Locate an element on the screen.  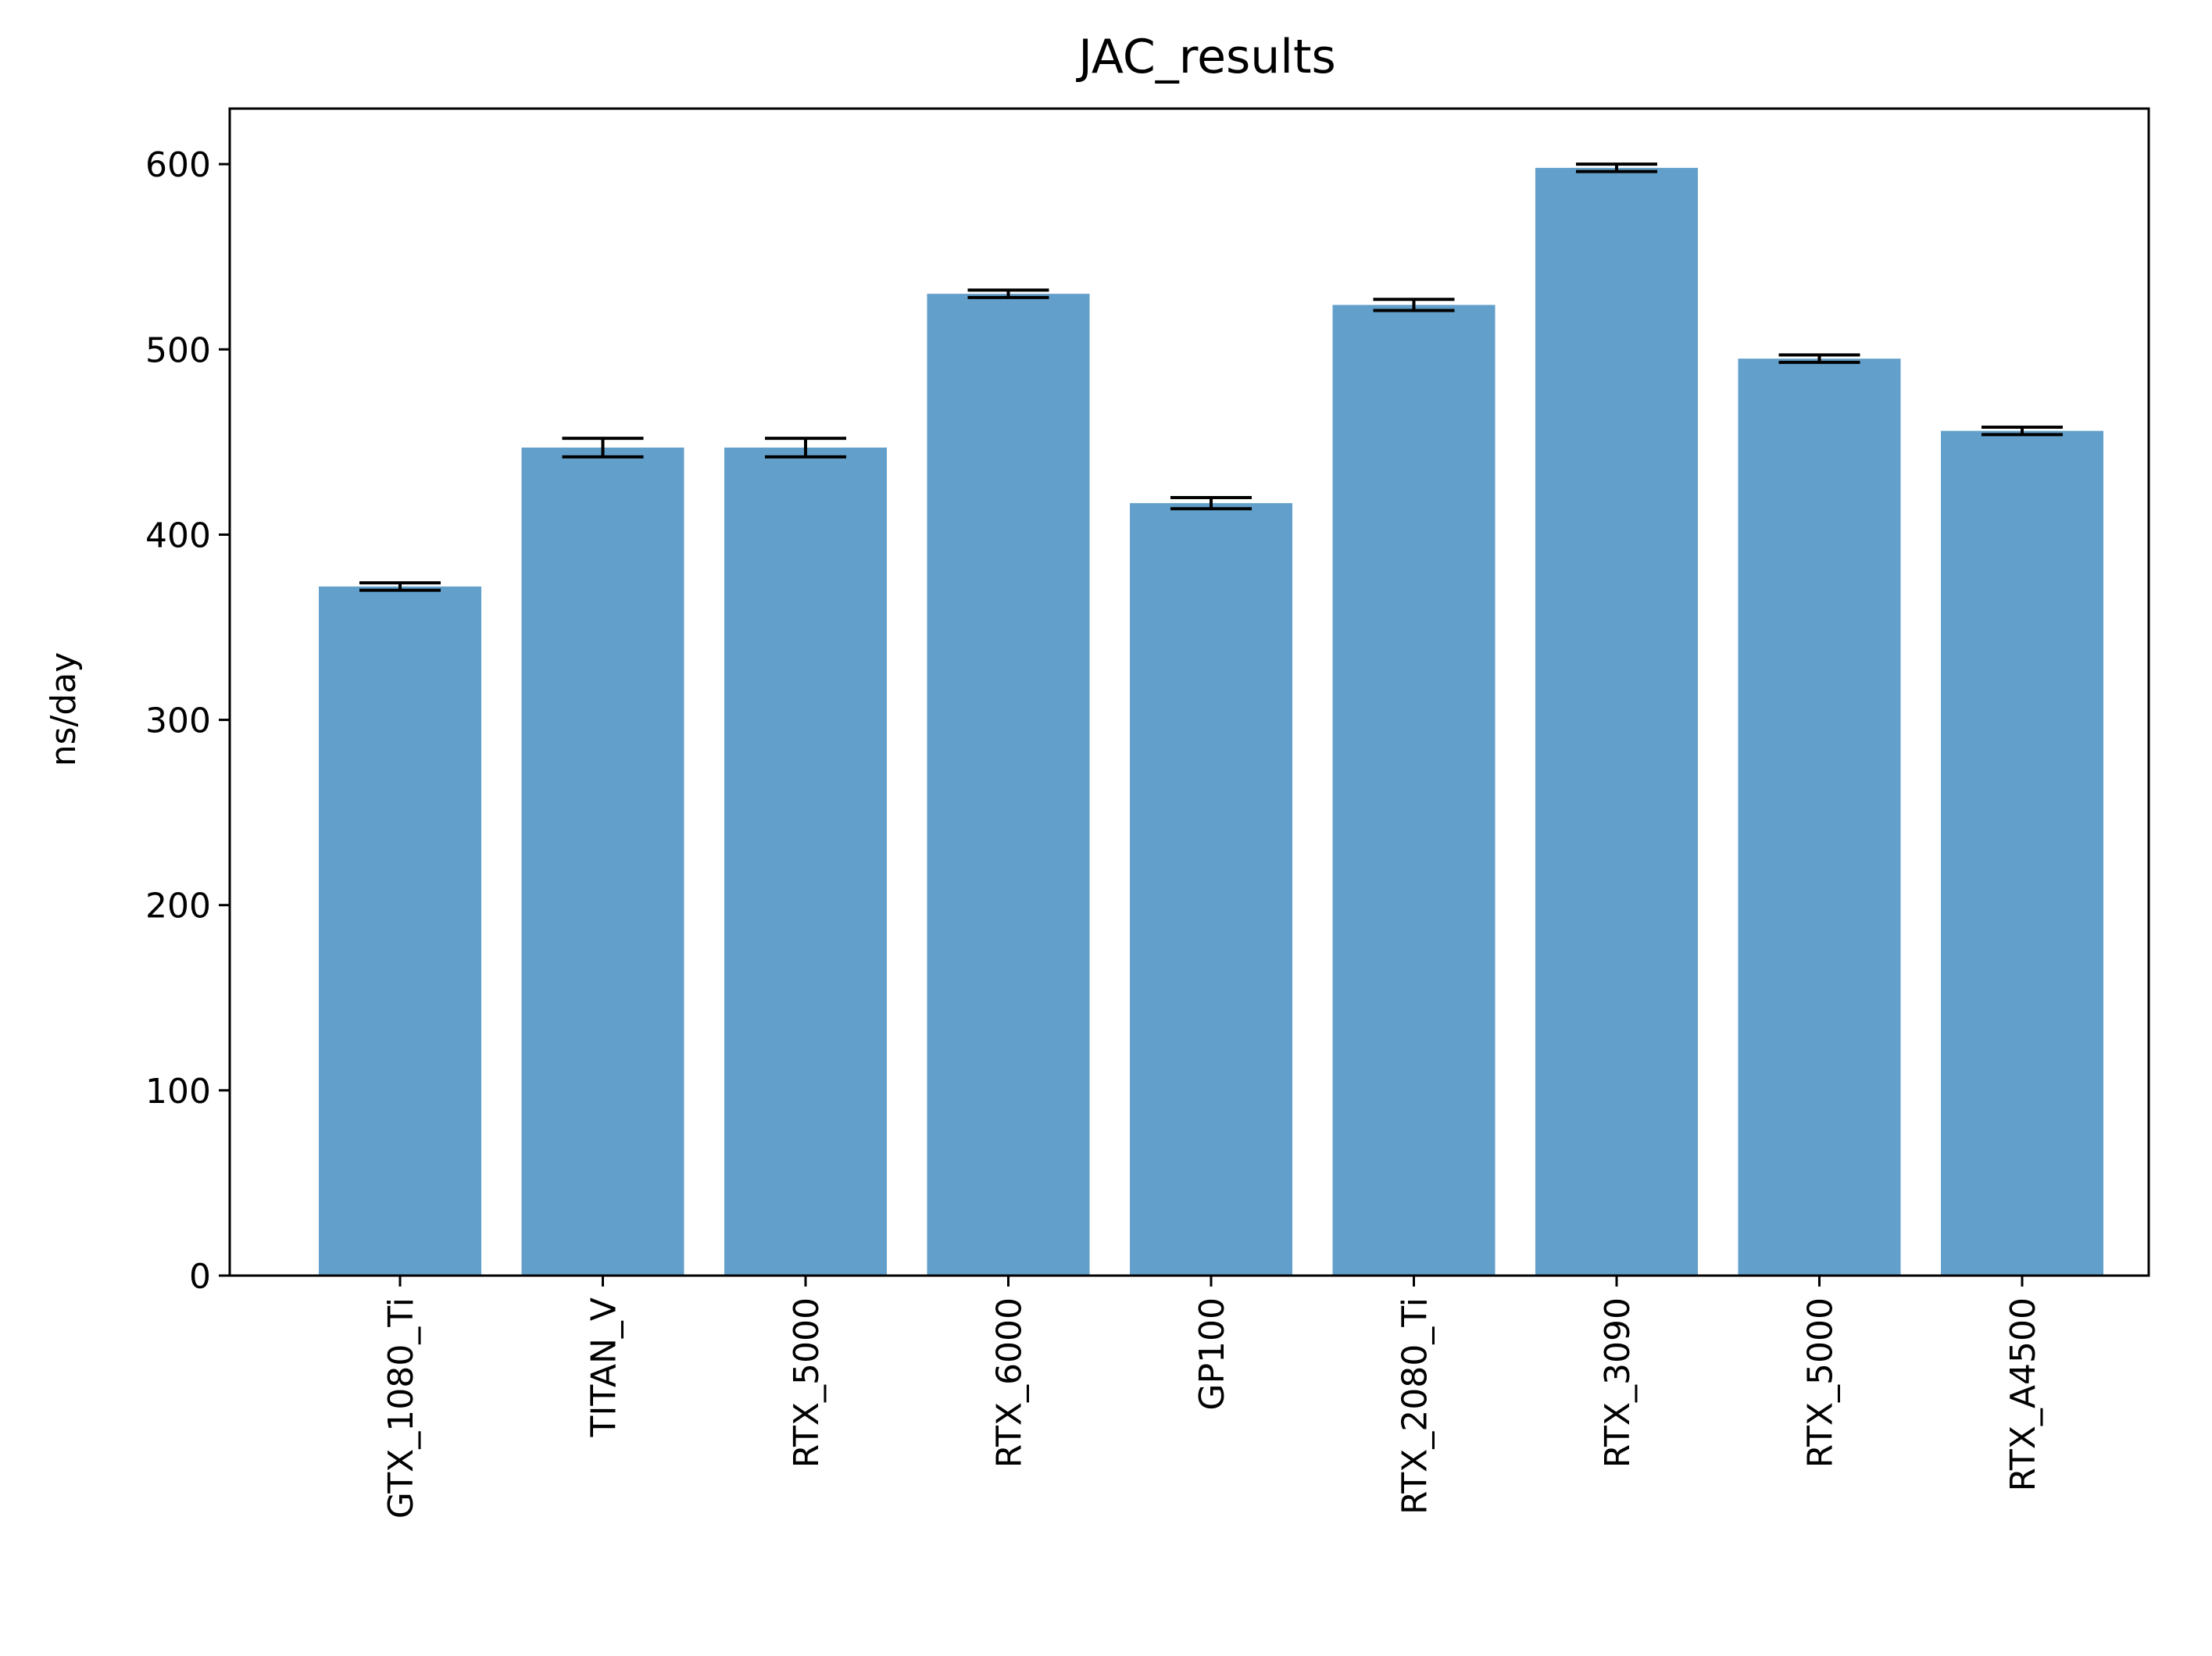
y-tick-label: 0 is located at coordinates (200, 1277).